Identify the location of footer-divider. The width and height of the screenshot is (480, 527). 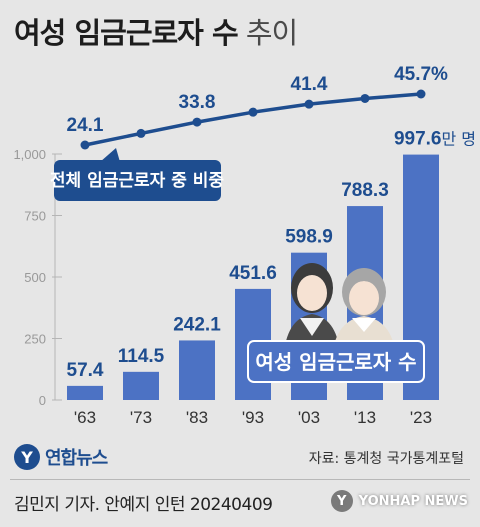
(240, 479).